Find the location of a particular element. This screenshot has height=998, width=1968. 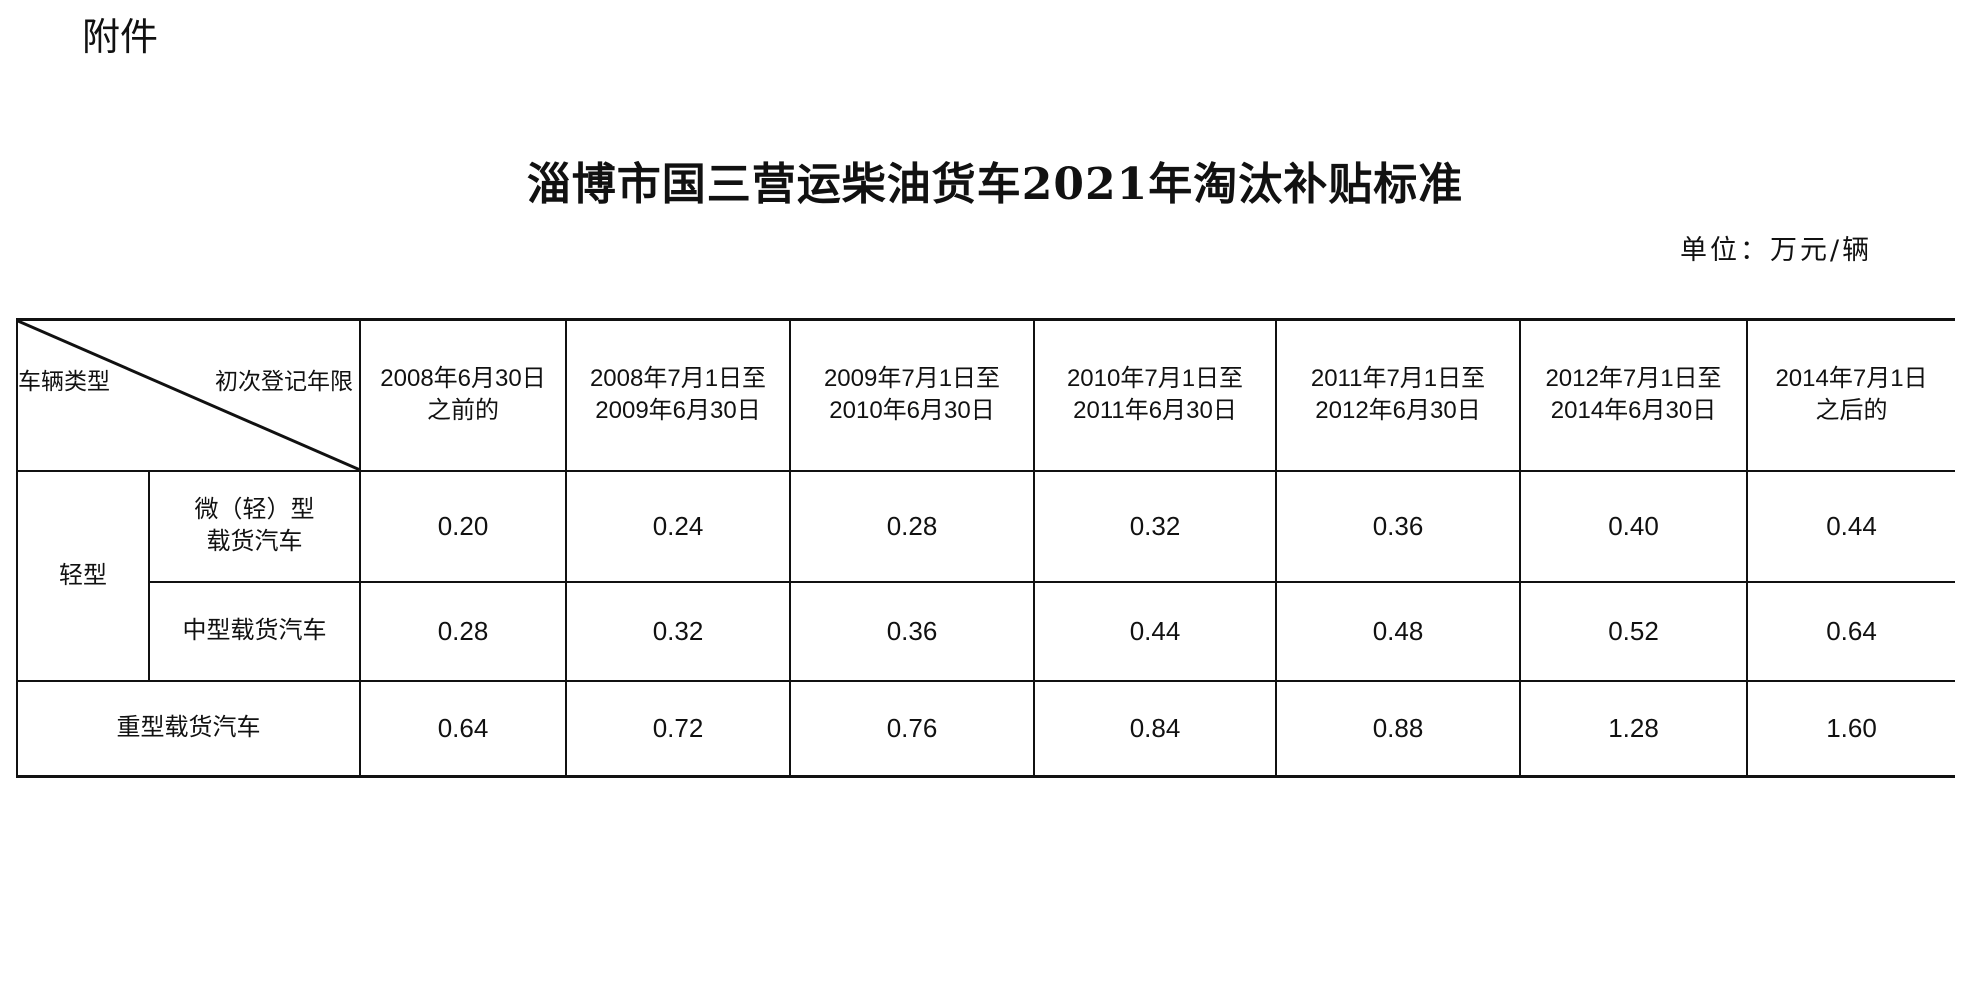

value-cell: 1.28 is located at coordinates (1633, 728).